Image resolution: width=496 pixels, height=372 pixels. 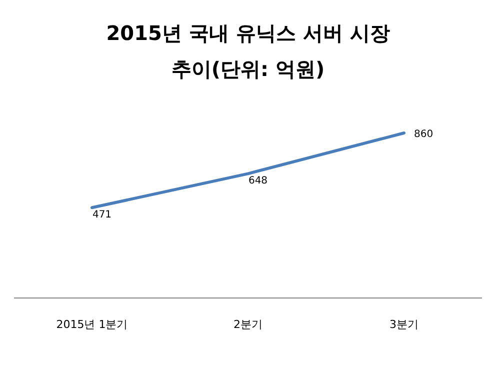 I want to click on data-label: 860, so click(x=424, y=134).